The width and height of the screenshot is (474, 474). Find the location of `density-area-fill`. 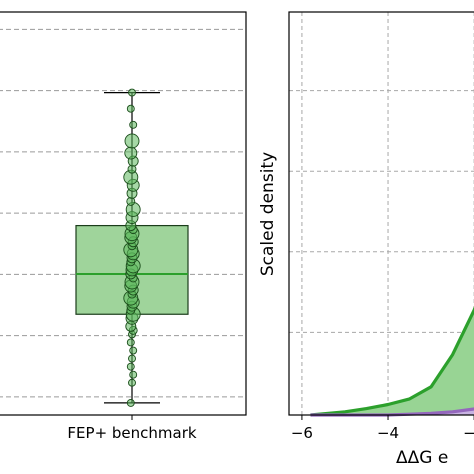

density-area-fill is located at coordinates (392, 362).